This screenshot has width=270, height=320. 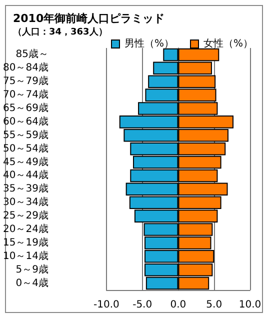 What do you see at coordinates (60, 32) in the screenshot?
I see `chart-subtitle: （人口：34，363人）` at bounding box center [60, 32].